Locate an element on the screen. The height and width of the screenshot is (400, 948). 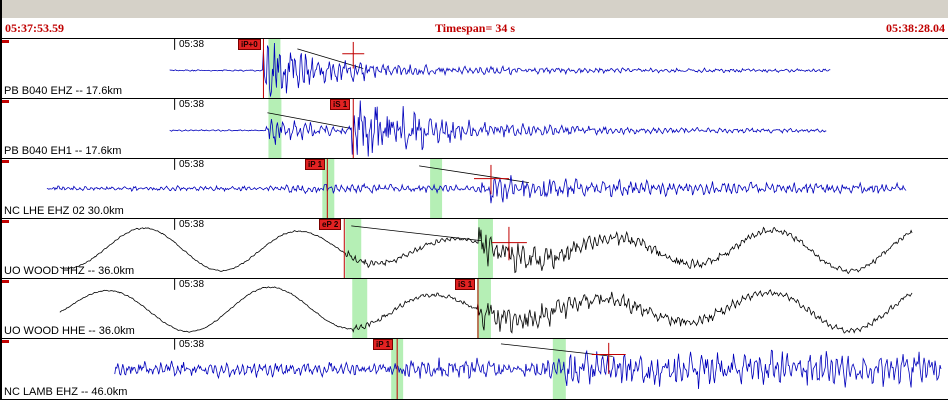
phase-pick-flag: eP 2 is located at coordinates (330, 224).